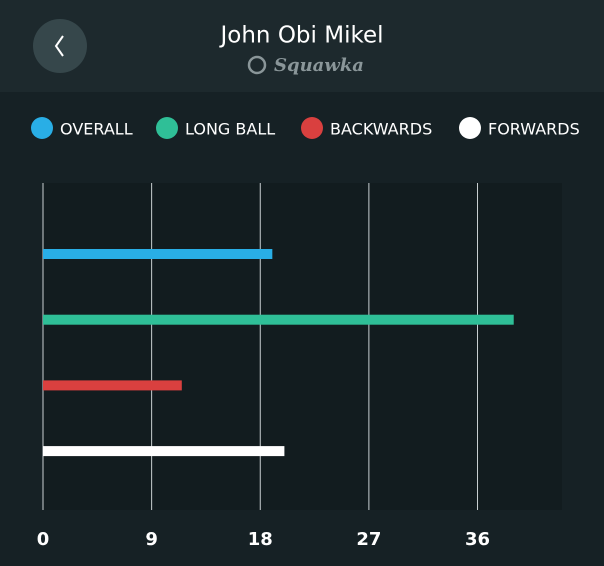 The image size is (604, 566). I want to click on legend-label: LONG BALL, so click(230, 129).